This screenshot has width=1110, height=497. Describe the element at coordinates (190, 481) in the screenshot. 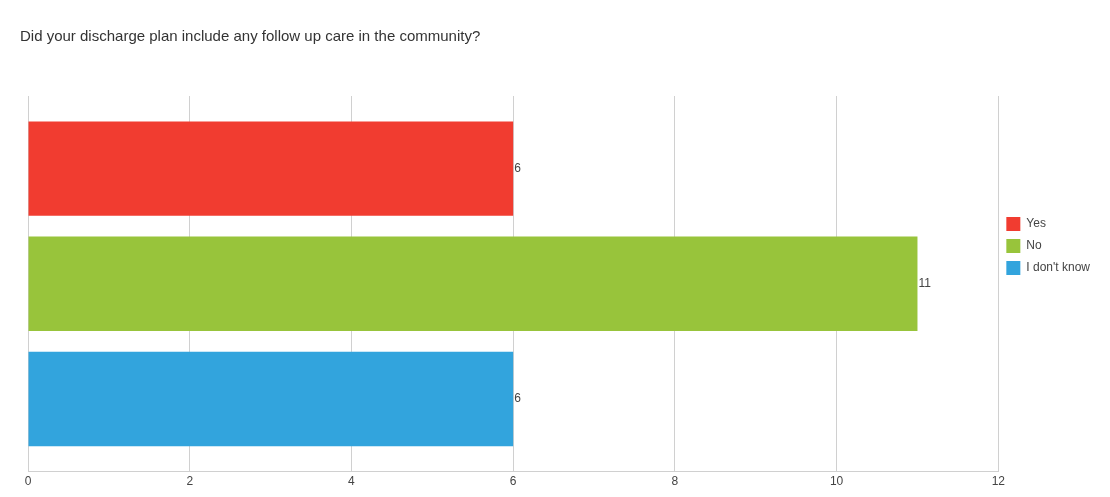

I see `x-tick-label: 2` at that location.